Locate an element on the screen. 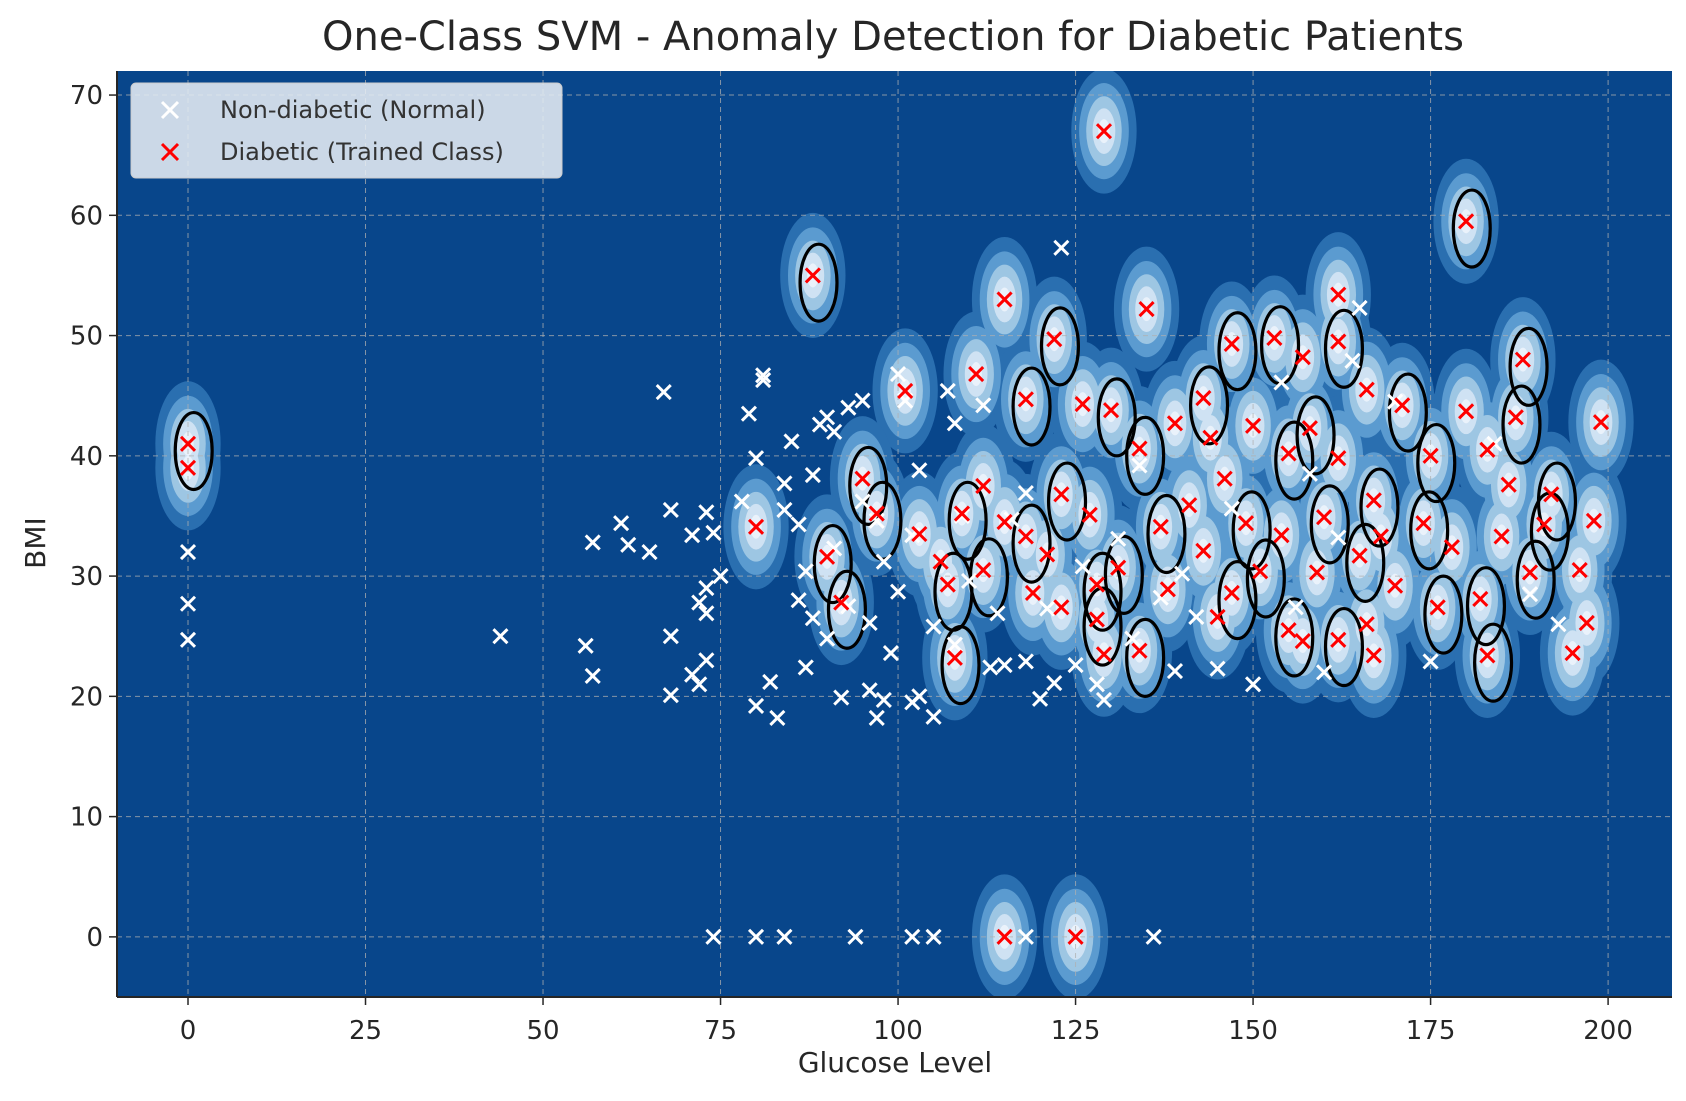 The width and height of the screenshot is (1686, 1101). legend-marker-normal is located at coordinates (170, 110).